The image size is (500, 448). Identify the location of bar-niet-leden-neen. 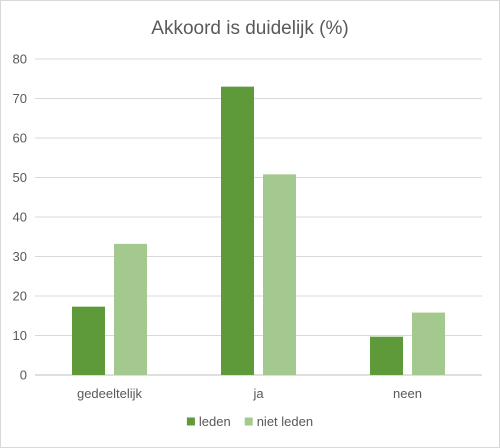
(428, 343).